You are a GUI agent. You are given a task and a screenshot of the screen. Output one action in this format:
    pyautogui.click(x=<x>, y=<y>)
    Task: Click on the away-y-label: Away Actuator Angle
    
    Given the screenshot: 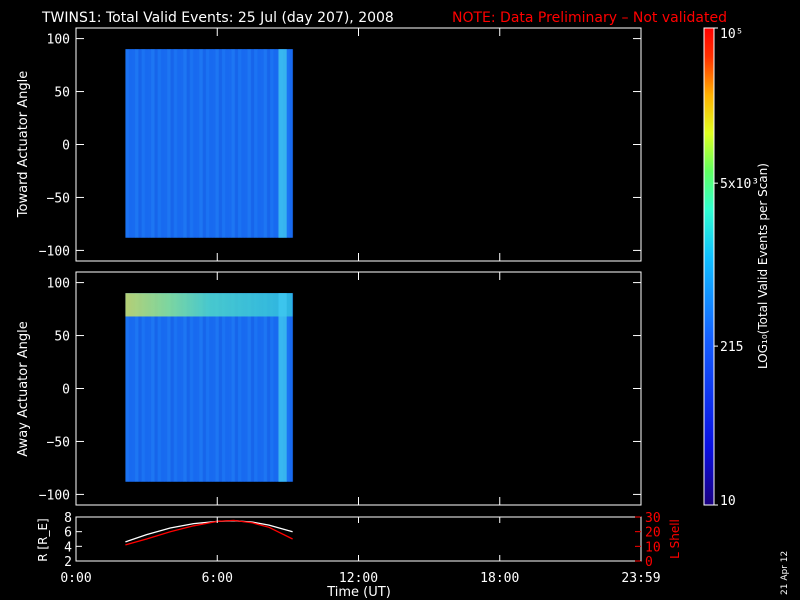 What is the action you would take?
    pyautogui.click(x=23, y=388)
    